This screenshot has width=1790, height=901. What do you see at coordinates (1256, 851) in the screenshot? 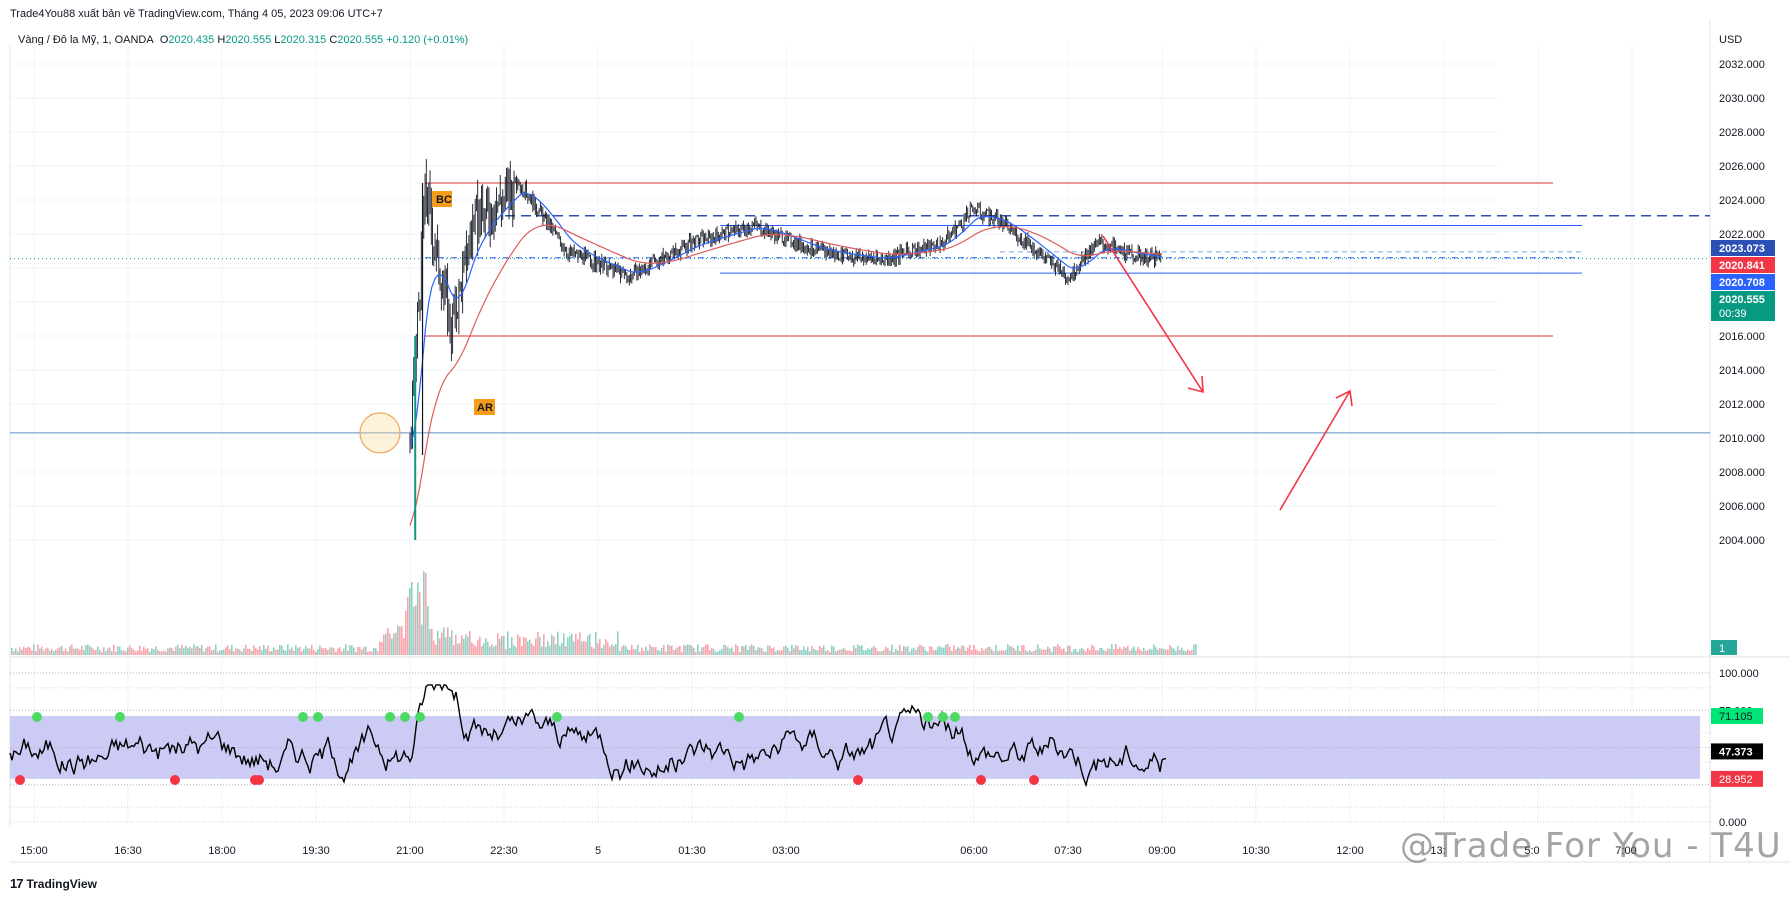
I see `time-tick-label: 10:30` at bounding box center [1256, 851].